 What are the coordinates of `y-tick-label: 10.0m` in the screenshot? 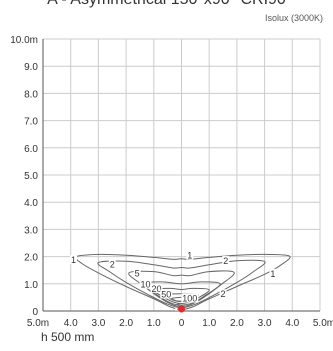 It's located at (24, 40).